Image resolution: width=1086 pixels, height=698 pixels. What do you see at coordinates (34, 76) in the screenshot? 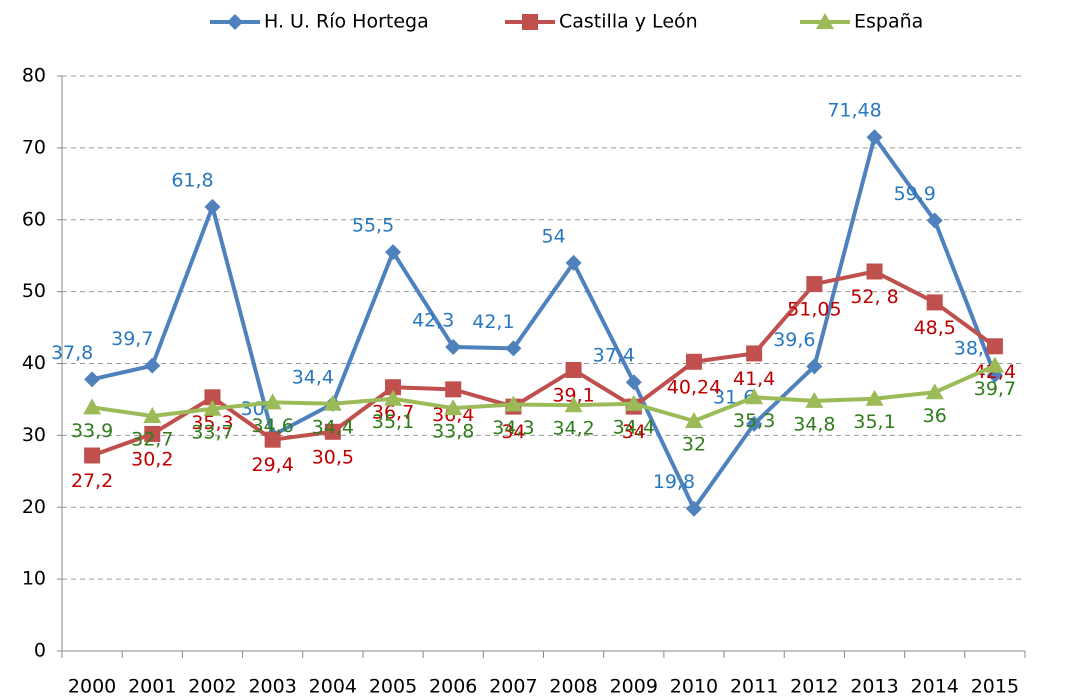
I see `y-tick-label: 80` at bounding box center [34, 76].